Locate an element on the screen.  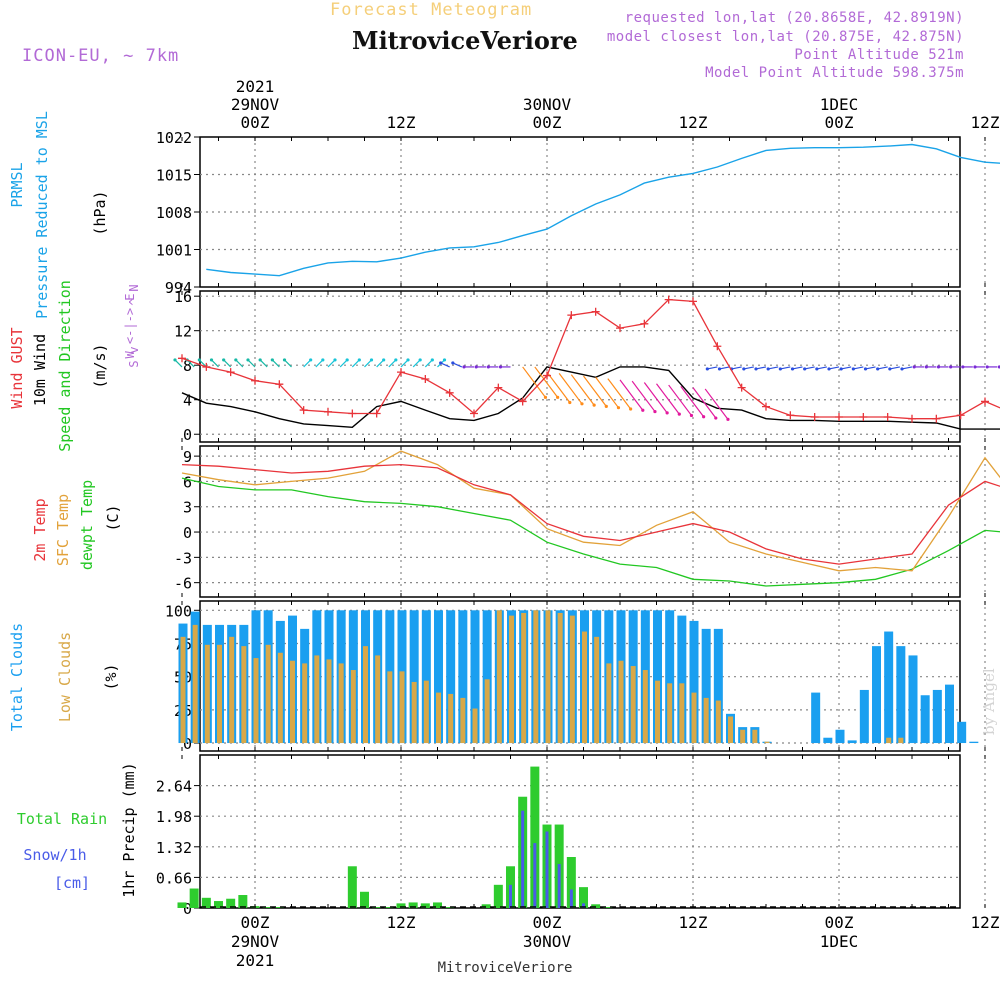
precip-label-rain: Total Rain is located at coordinates (62, 819).